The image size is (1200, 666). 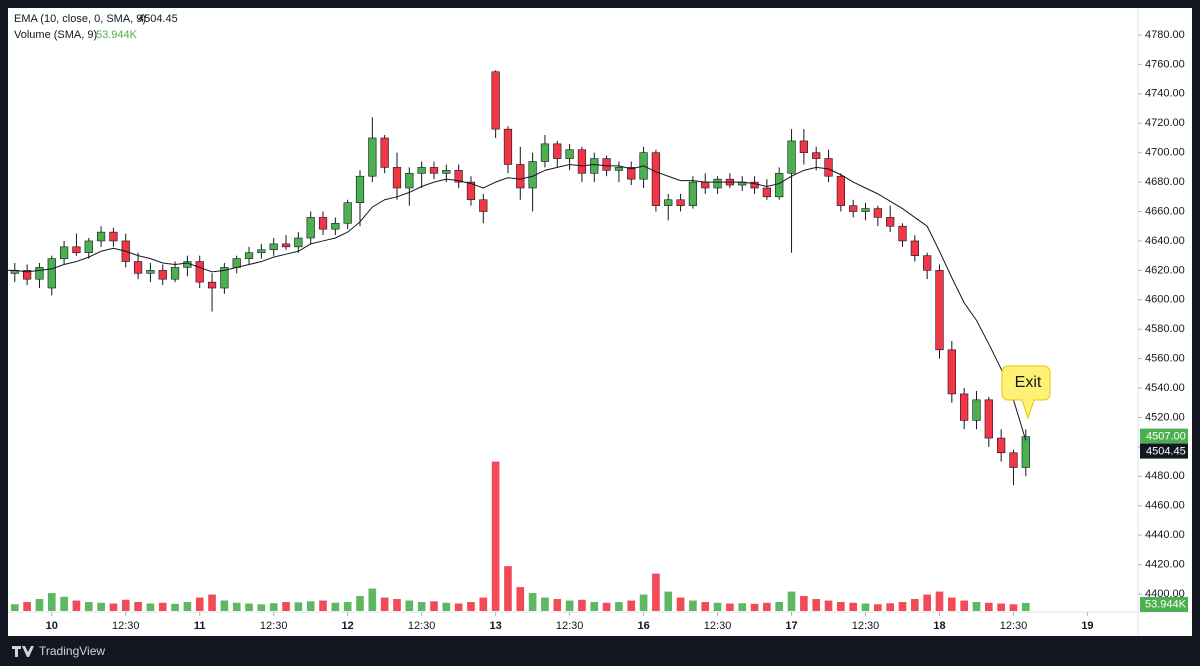 What do you see at coordinates (496, 626) in the screenshot?
I see `x-tick-label: 13` at bounding box center [496, 626].